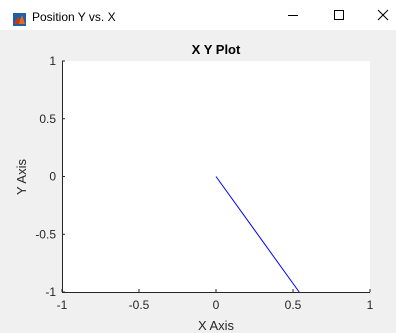 The width and height of the screenshot is (396, 333). I want to click on minimize-button, so click(293, 15).